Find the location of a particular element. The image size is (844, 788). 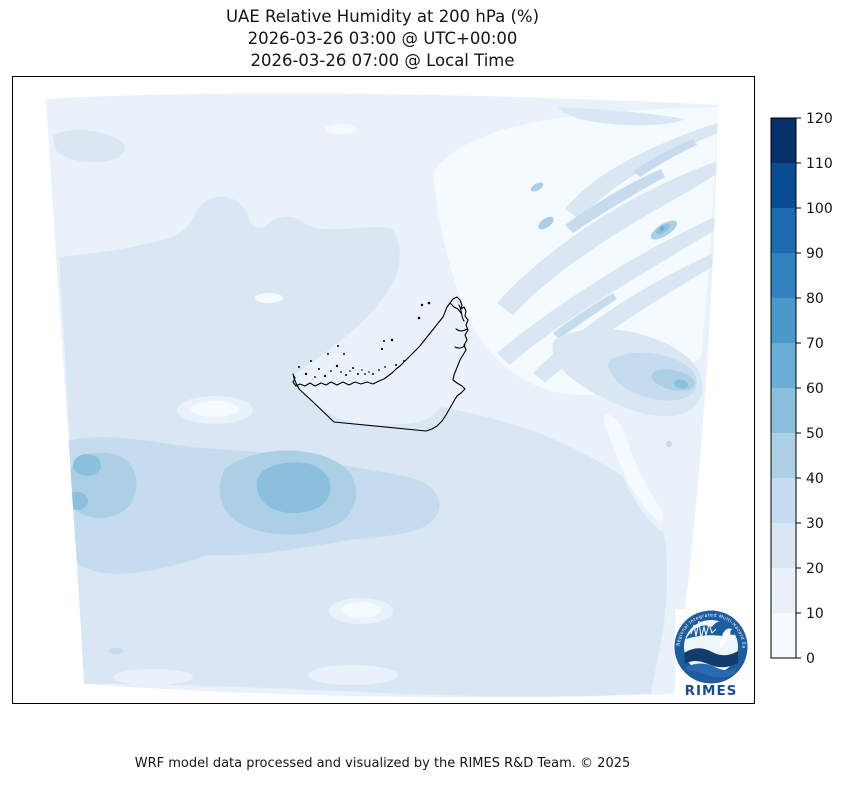

colorbar-bands is located at coordinates (783, 388).